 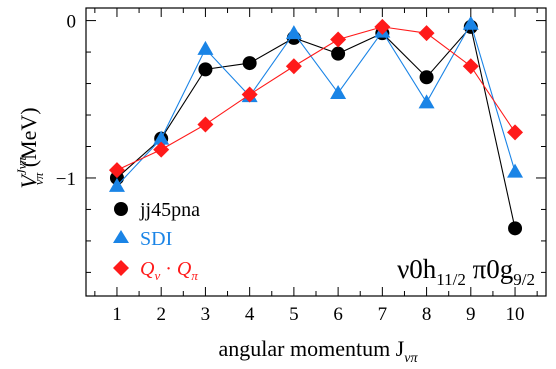 I want to click on y-label-sub: νπ, so click(x=38, y=178).